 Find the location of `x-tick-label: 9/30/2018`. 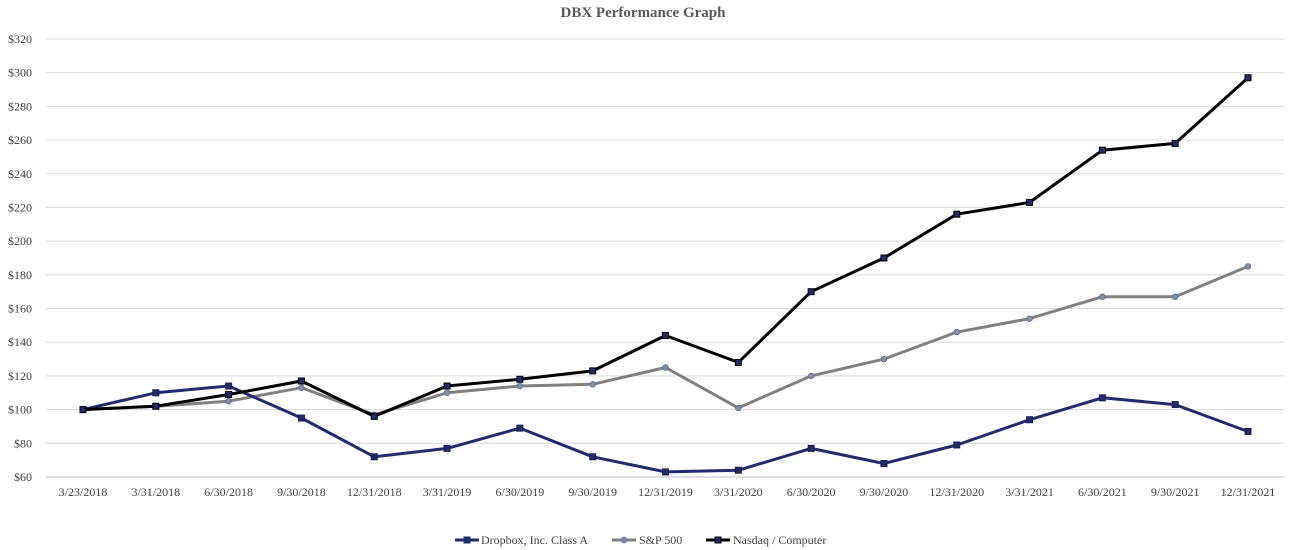

x-tick-label: 9/30/2018 is located at coordinates (301, 492).